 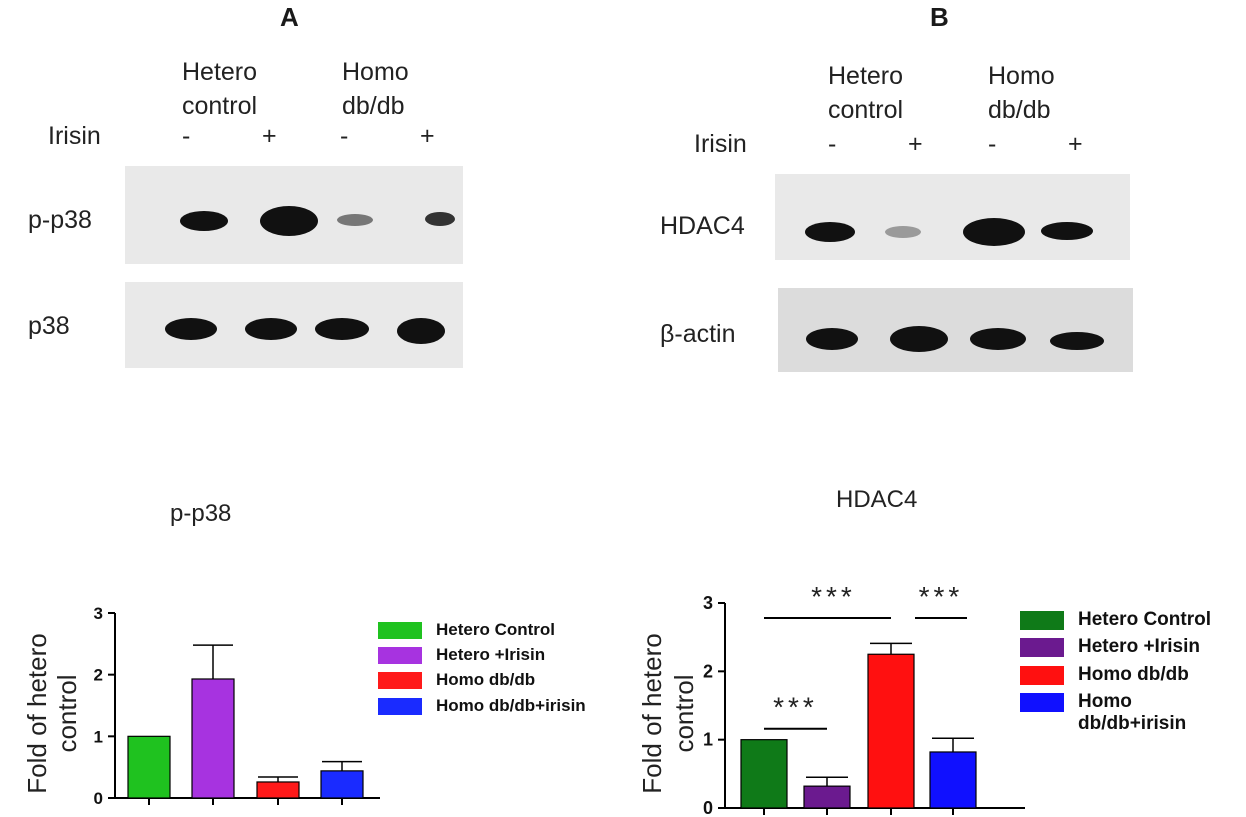 I want to click on western-blot-hdac4, so click(x=952, y=217).